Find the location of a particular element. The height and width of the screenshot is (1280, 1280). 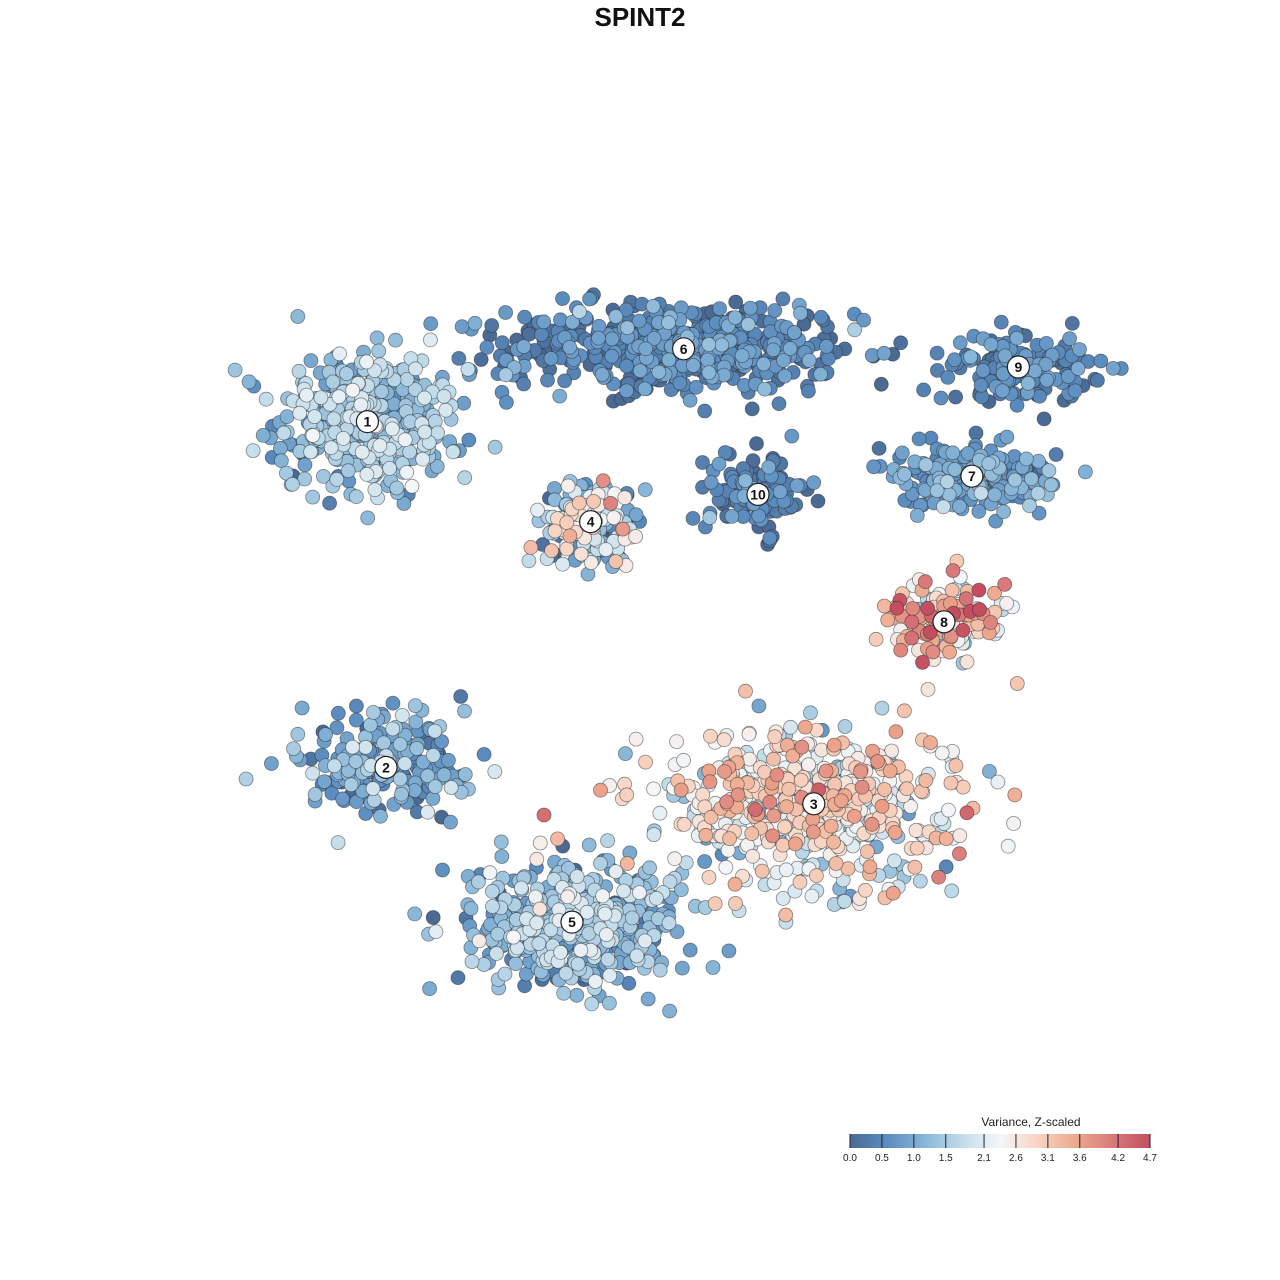

legend-tick-label: 3.6 is located at coordinates (1080, 1158).